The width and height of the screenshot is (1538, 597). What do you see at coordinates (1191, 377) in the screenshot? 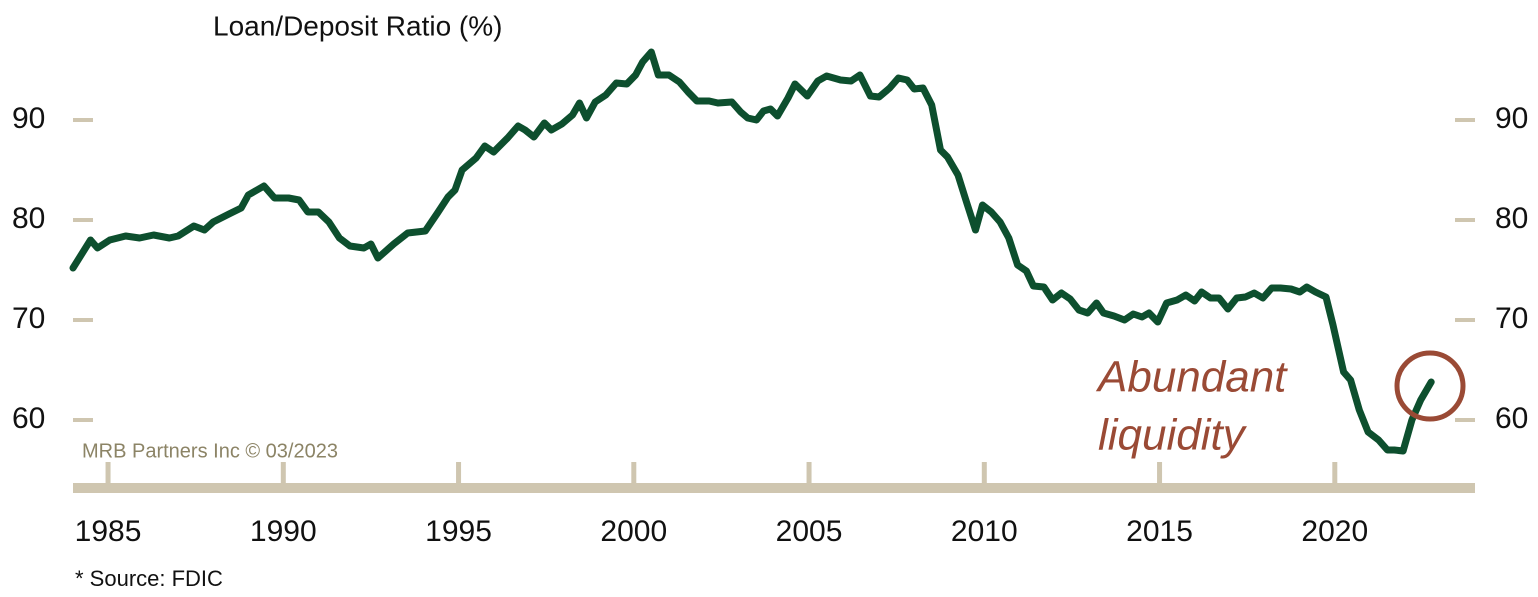
I see `annotation-text: Abundant` at bounding box center [1191, 377].